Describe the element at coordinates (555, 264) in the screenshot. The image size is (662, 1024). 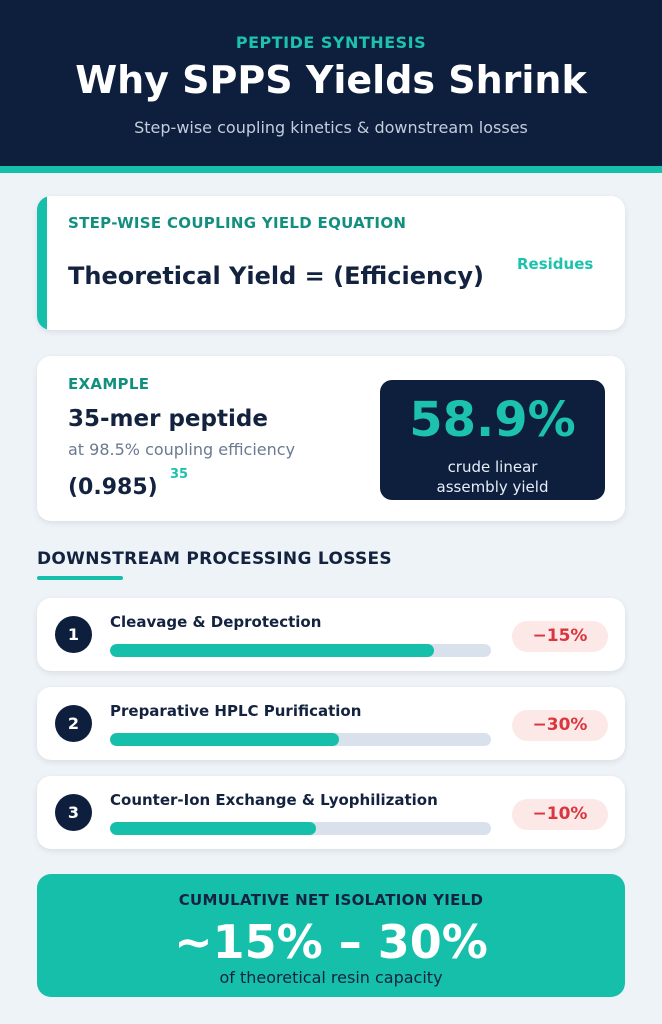
I see `equation-exponent: Residues` at that location.